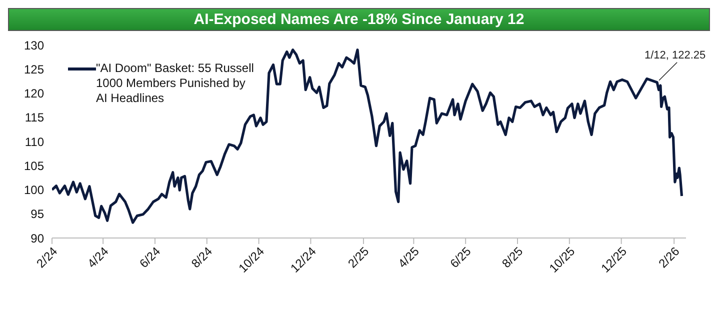 This screenshot has width=718, height=331. I want to click on y-tick-label: 90, so click(37, 238).